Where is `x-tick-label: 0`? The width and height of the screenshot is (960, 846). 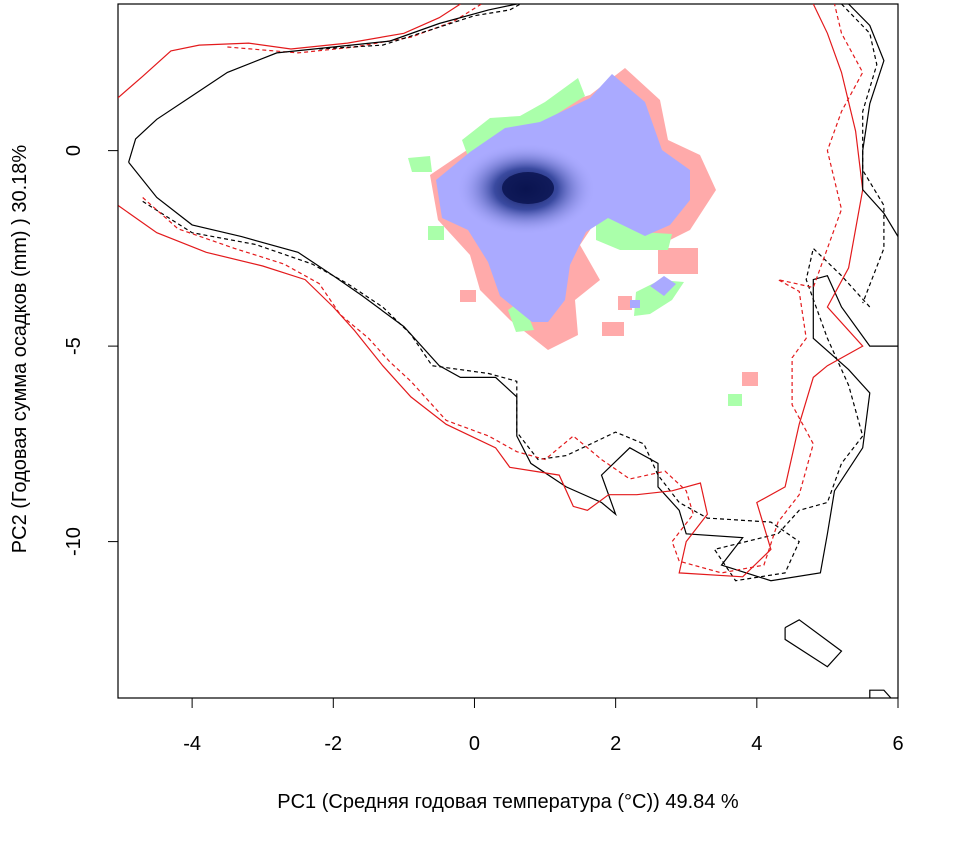
x-tick-label: 0 is located at coordinates (474, 744).